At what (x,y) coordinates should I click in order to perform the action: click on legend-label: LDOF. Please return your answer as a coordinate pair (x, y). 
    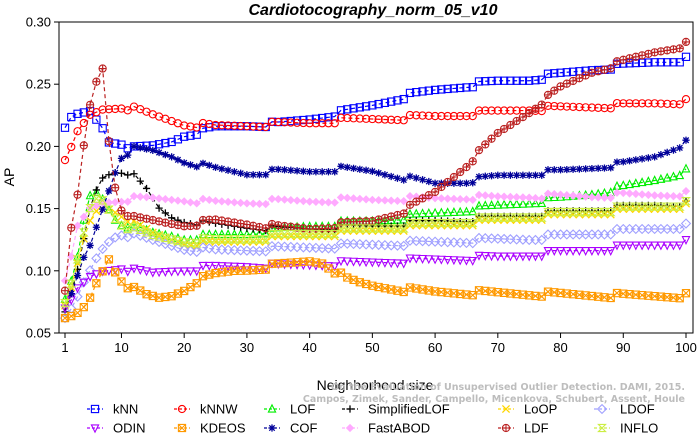
    Looking at the image, I should click on (637, 409).